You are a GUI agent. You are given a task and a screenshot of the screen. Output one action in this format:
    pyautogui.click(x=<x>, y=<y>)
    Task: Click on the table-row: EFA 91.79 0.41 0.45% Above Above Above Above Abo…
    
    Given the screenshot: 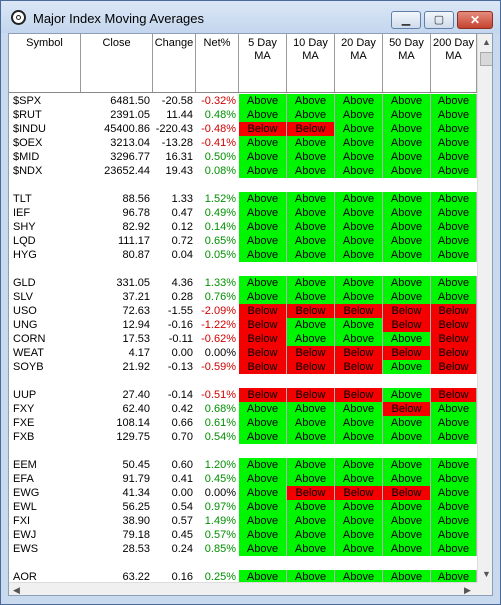 What is the action you would take?
    pyautogui.click(x=243, y=479)
    